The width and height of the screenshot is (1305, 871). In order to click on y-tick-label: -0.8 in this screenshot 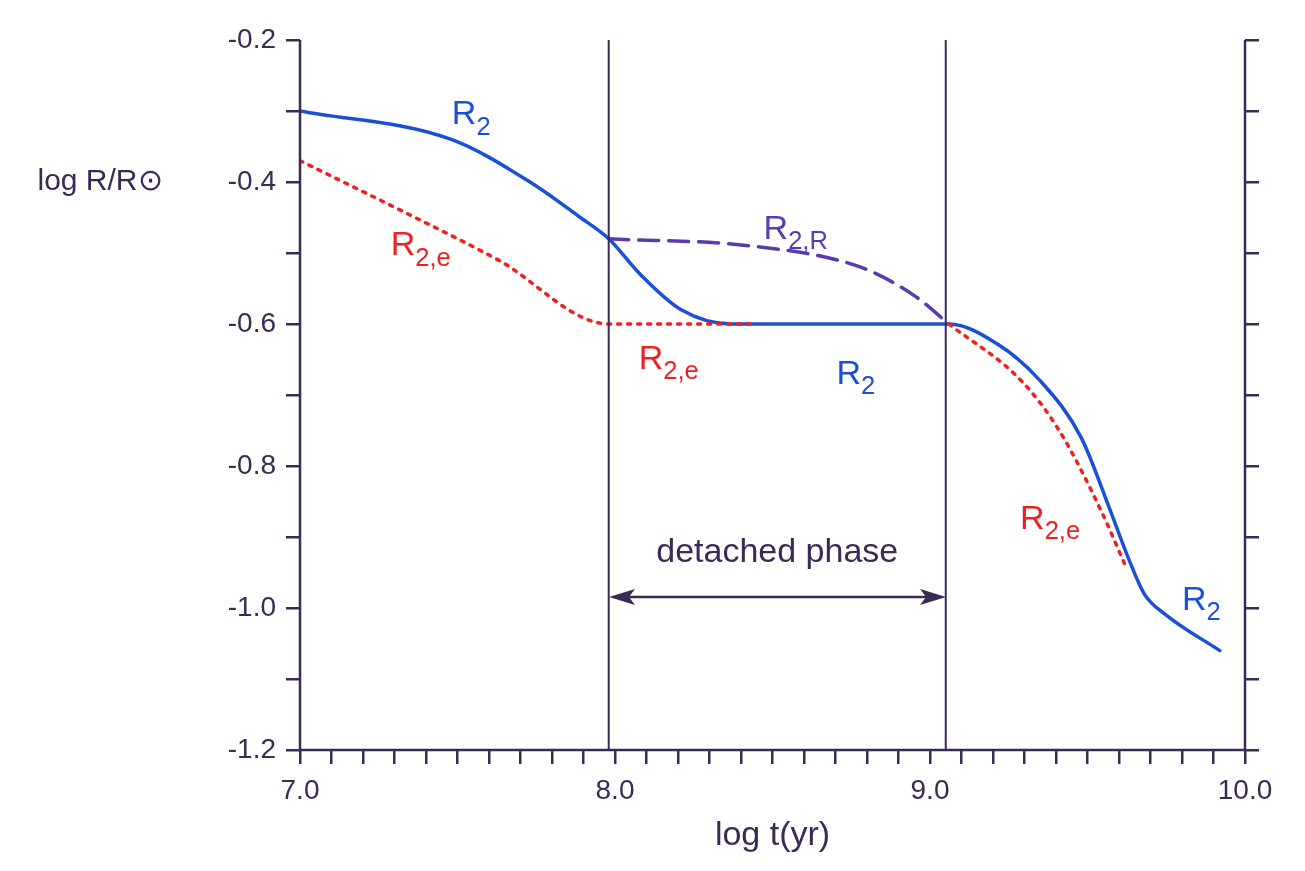, I will do `click(251, 464)`.